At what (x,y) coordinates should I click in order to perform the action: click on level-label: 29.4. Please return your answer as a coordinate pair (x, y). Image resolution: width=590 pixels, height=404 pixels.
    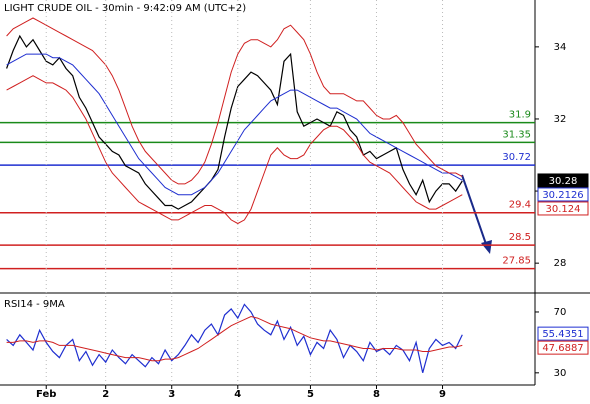
    Looking at the image, I should click on (520, 205).